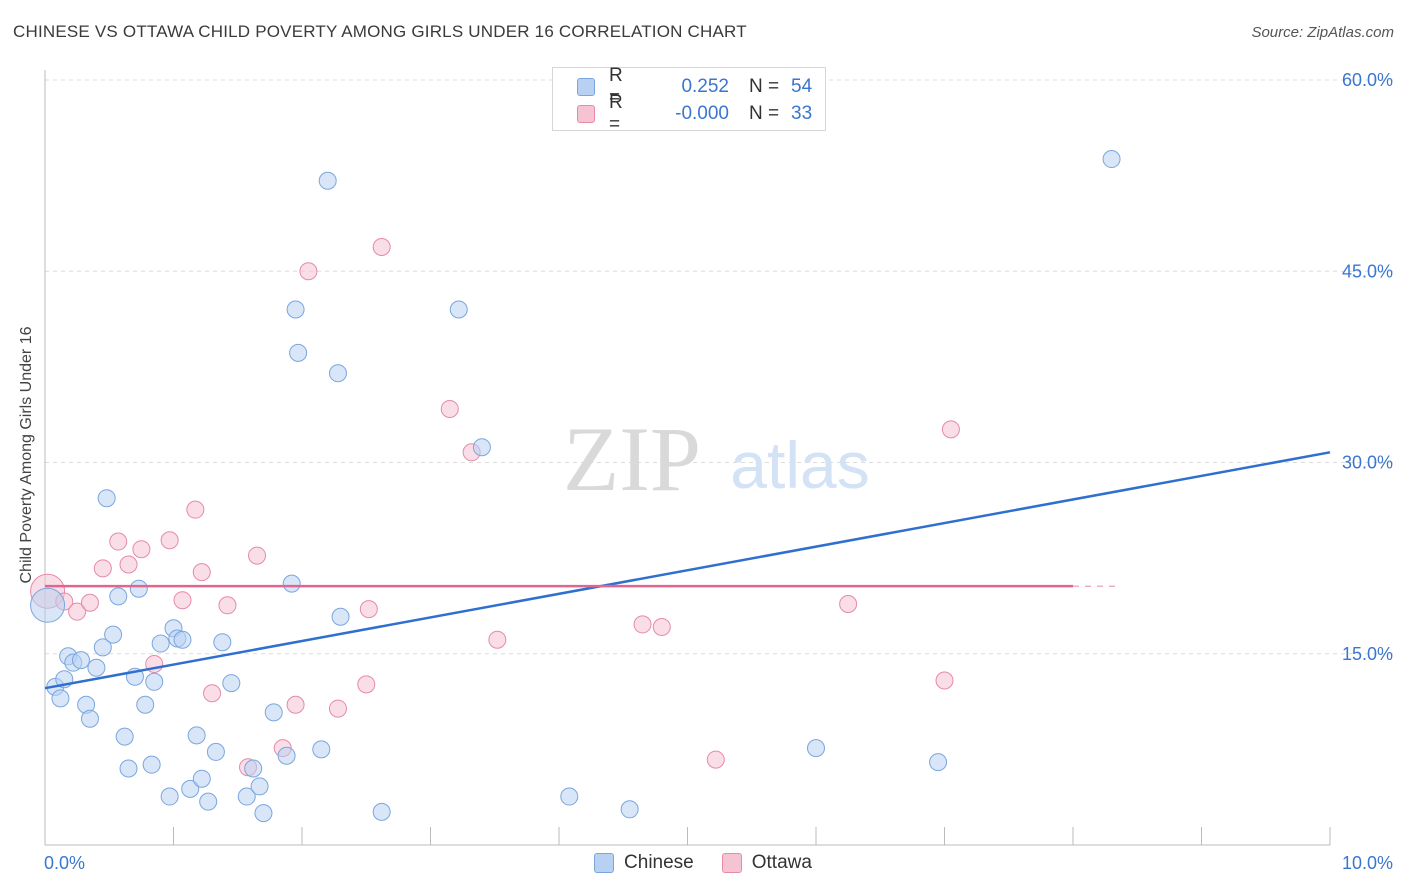 This screenshot has width=1406, height=892. Describe the element at coordinates (802, 113) in the screenshot. I see `legend-n-value: 33` at that location.